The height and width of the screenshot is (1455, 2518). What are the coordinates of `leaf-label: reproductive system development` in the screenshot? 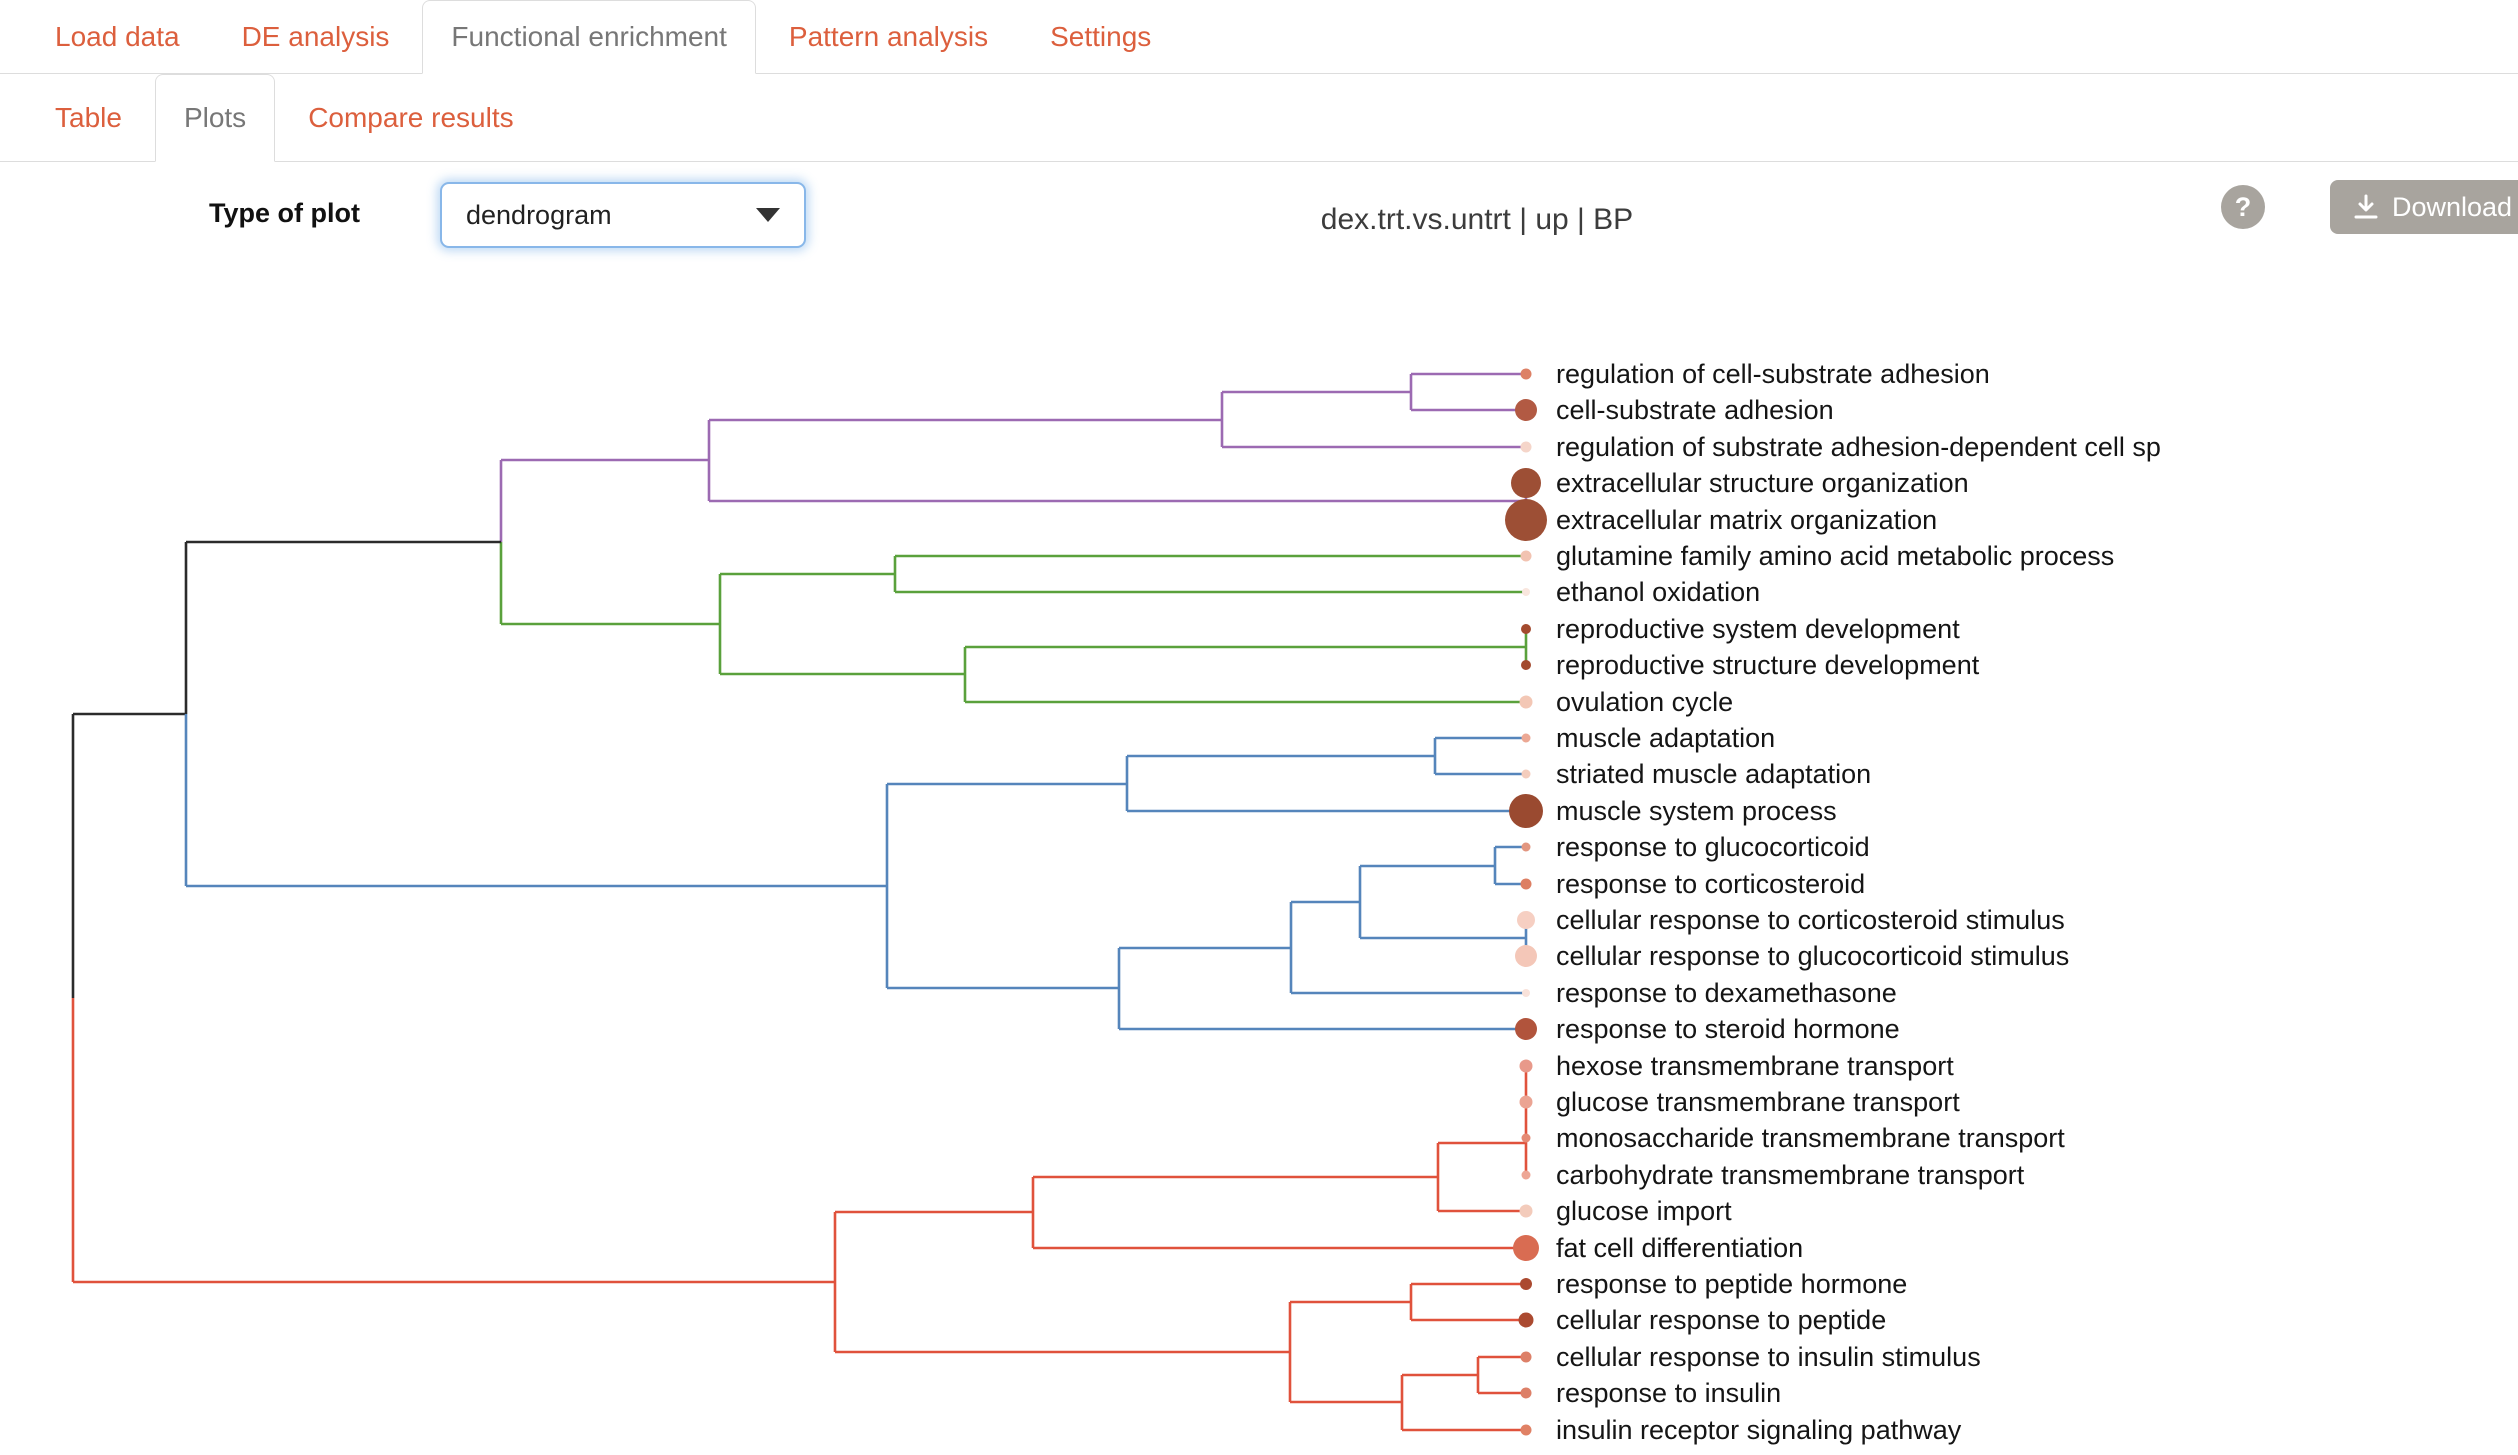 It's located at (1758, 629).